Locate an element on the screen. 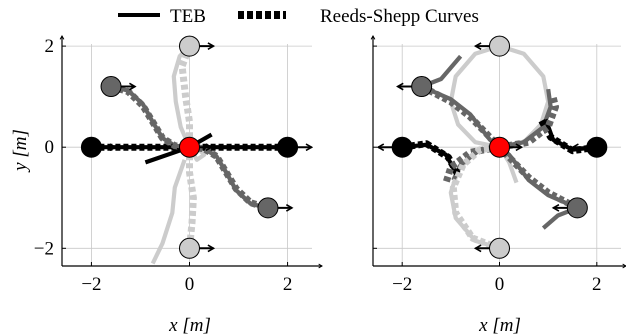 This screenshot has height=335, width=626. legend: TEB Reeds-Shepp Curves is located at coordinates (298, 16).